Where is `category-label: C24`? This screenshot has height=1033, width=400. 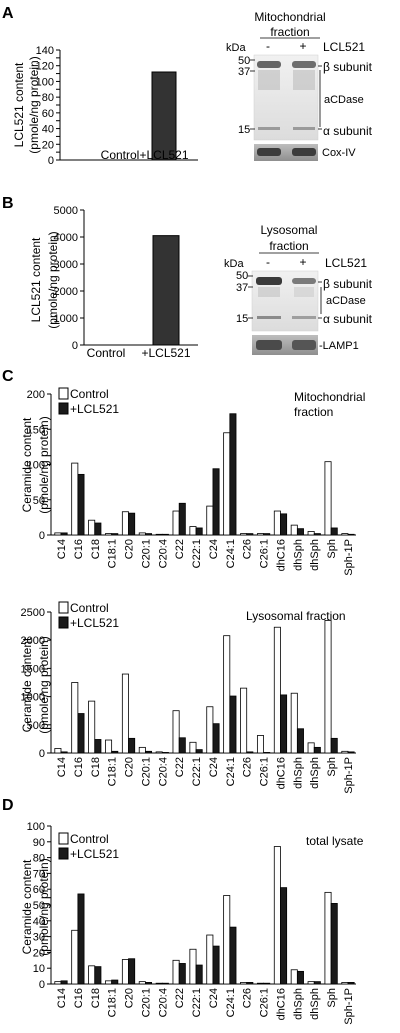
category-label: C24 is located at coordinates (214, 767).